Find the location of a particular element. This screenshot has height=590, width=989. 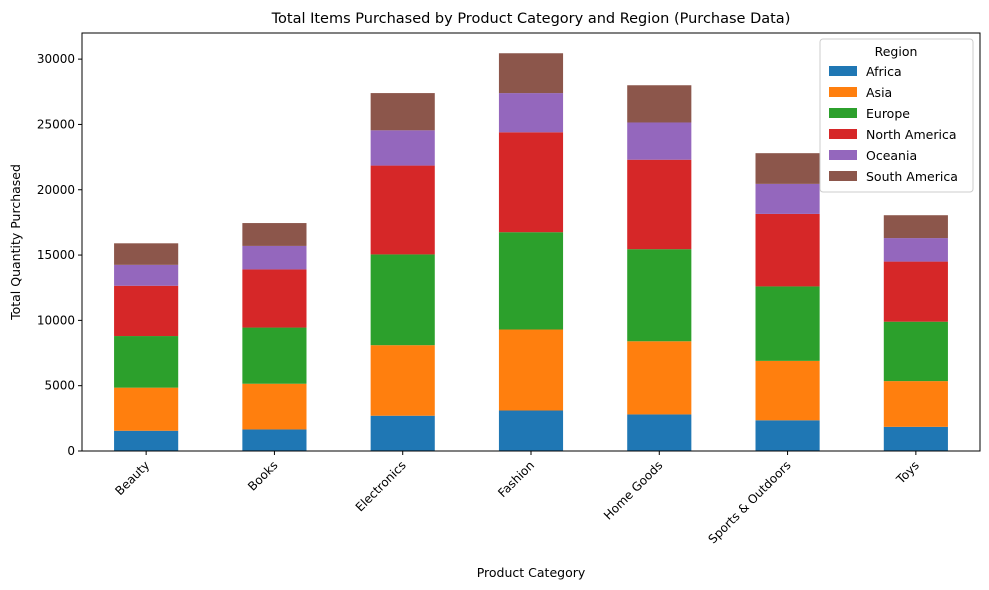

y-tick-label: 30000 is located at coordinates (56, 59).